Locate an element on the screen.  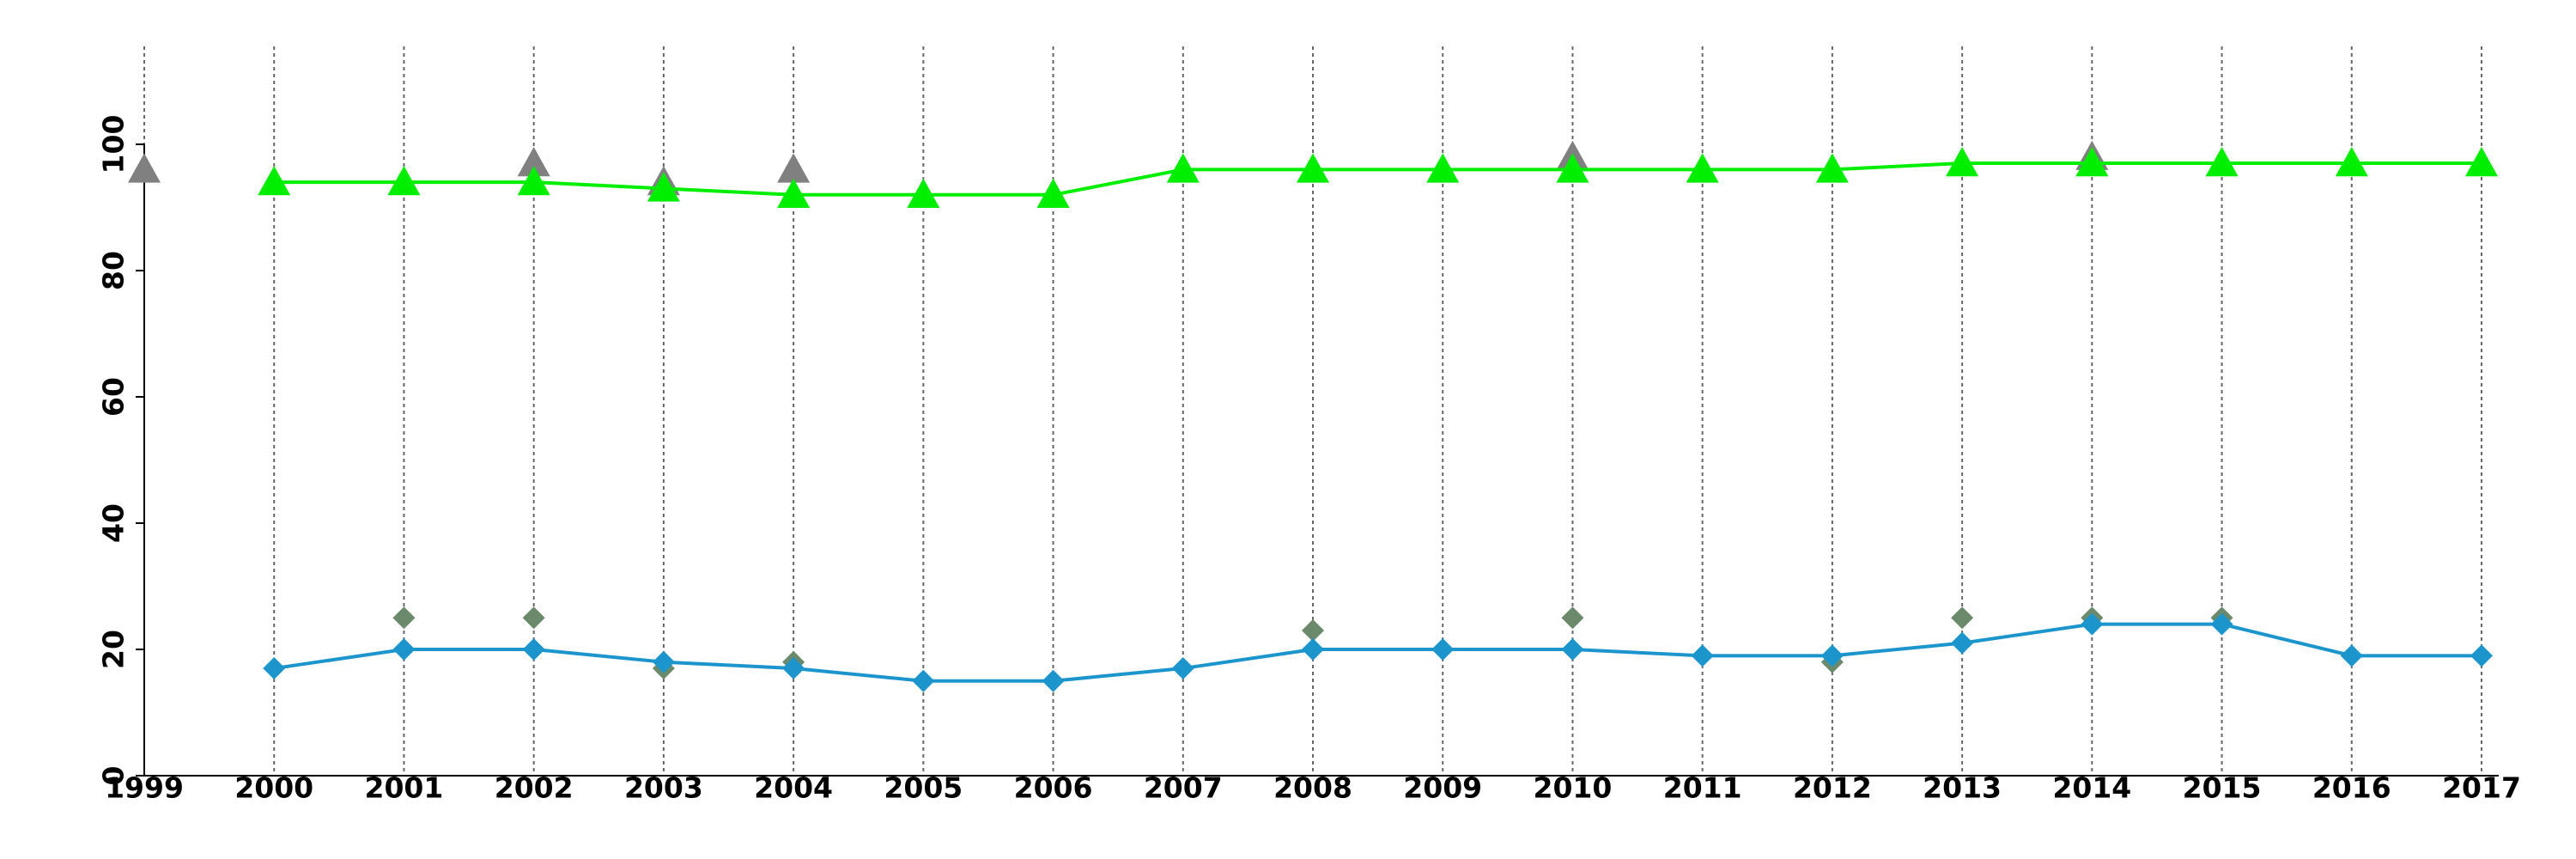
y-tick-label: 80 is located at coordinates (114, 271).